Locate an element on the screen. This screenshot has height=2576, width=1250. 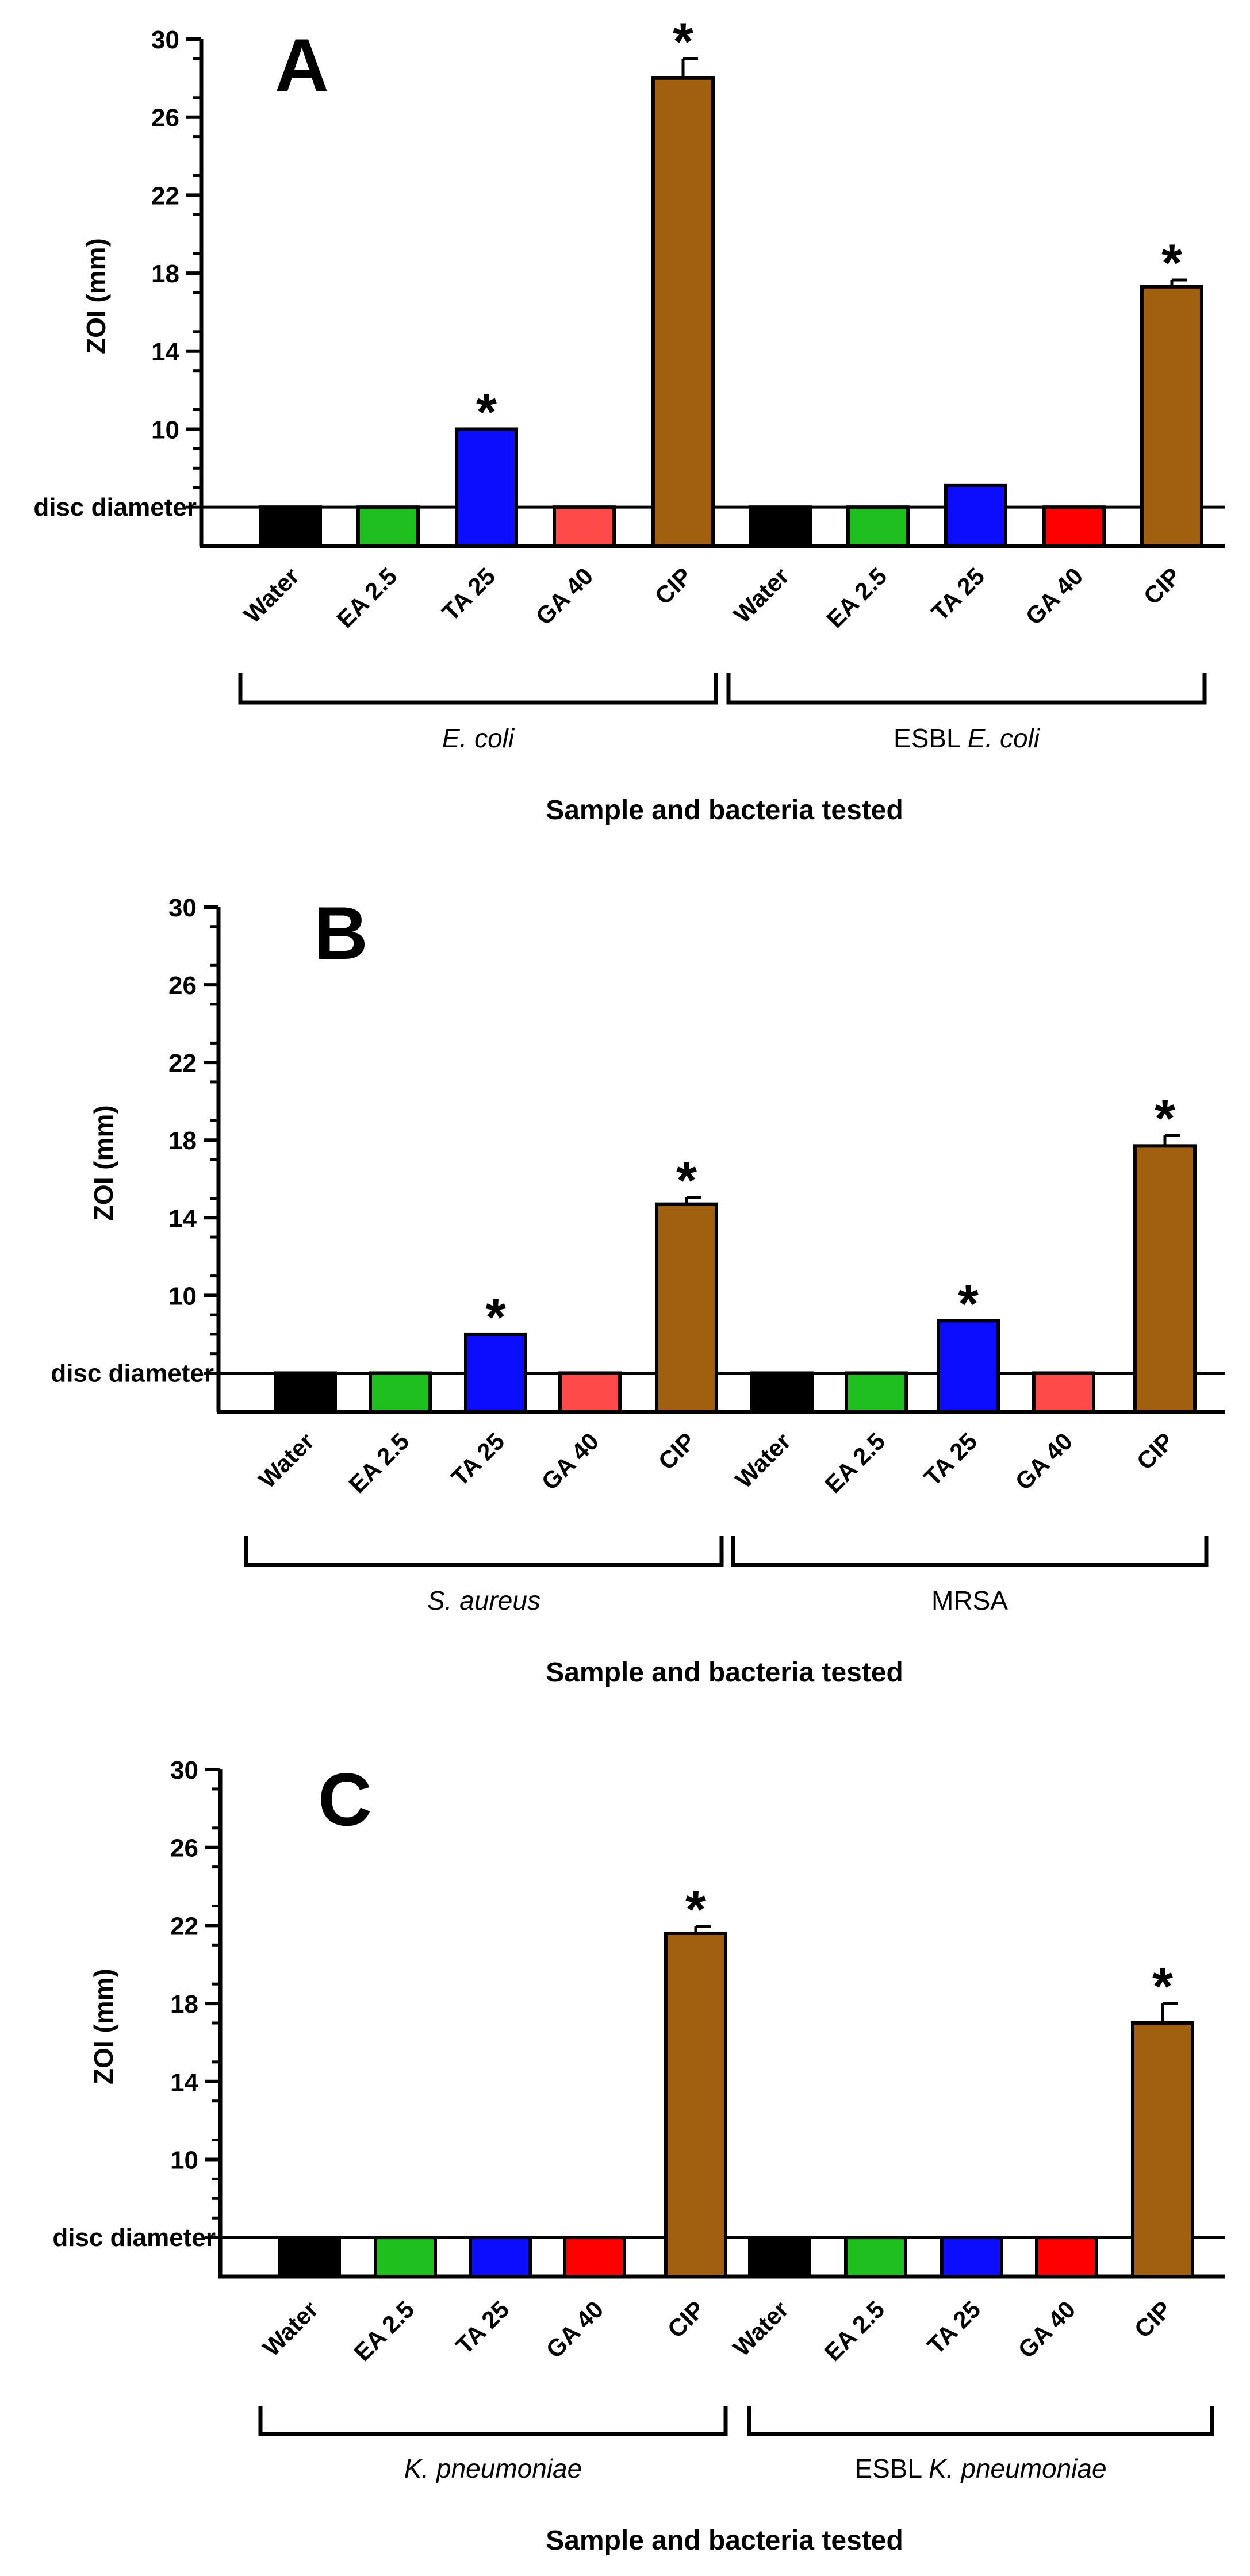
group-label: ESBL K. pneumoniae is located at coordinates (980, 2468).